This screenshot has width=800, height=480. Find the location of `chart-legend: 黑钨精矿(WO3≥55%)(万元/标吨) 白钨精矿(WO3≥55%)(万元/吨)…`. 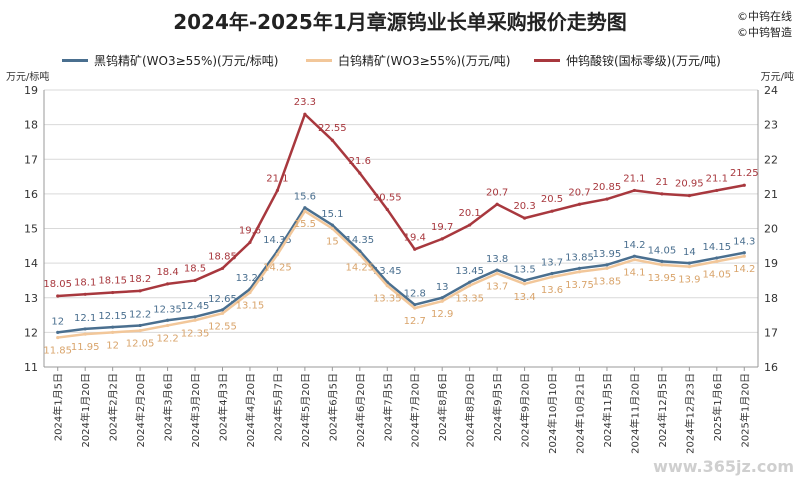

chart-legend: 黑钨精矿(WO3≥55%)(万元/标吨) 白钨精矿(WO3≥55%)(万元/吨)… is located at coordinates (400, 62).